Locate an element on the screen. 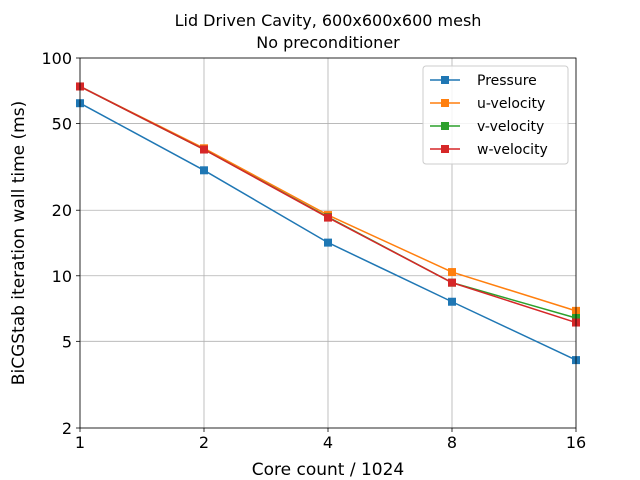  legend: Pressure u-velocity v-velocity w-velocity is located at coordinates (495, 115).